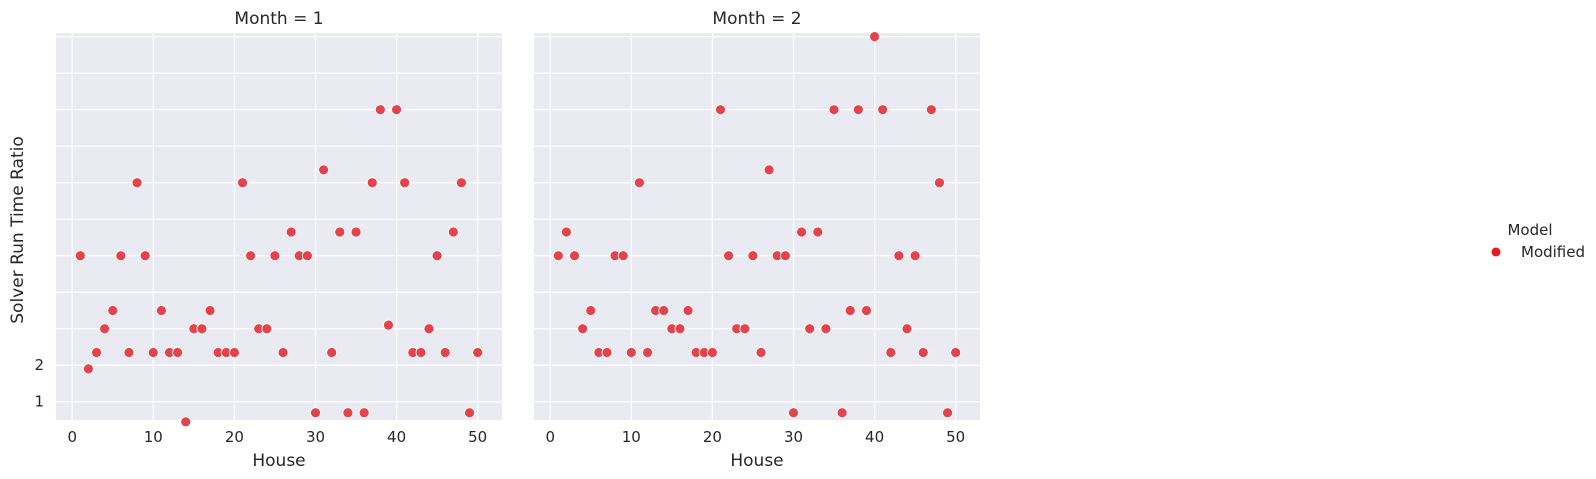 This screenshot has width=1596, height=479. I want to click on legend-title: Model, so click(1529, 230).